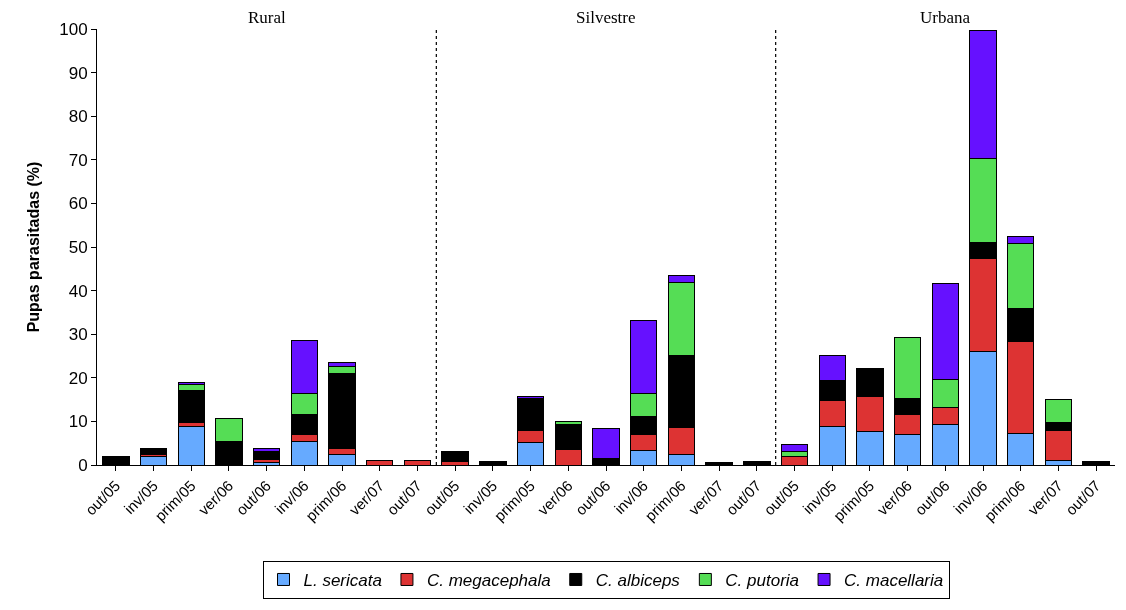 The width and height of the screenshot is (1126, 610). Describe the element at coordinates (78, 160) in the screenshot. I see `y-tick-label: 70` at that location.